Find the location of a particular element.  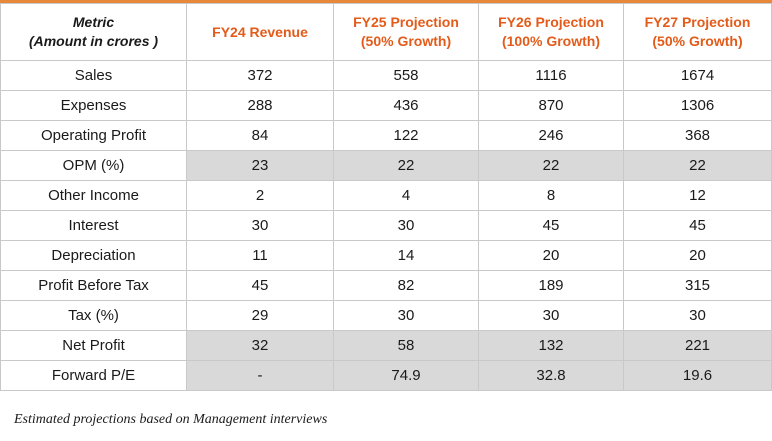

fy27-header-line2: (50% Growth) is located at coordinates (697, 41).